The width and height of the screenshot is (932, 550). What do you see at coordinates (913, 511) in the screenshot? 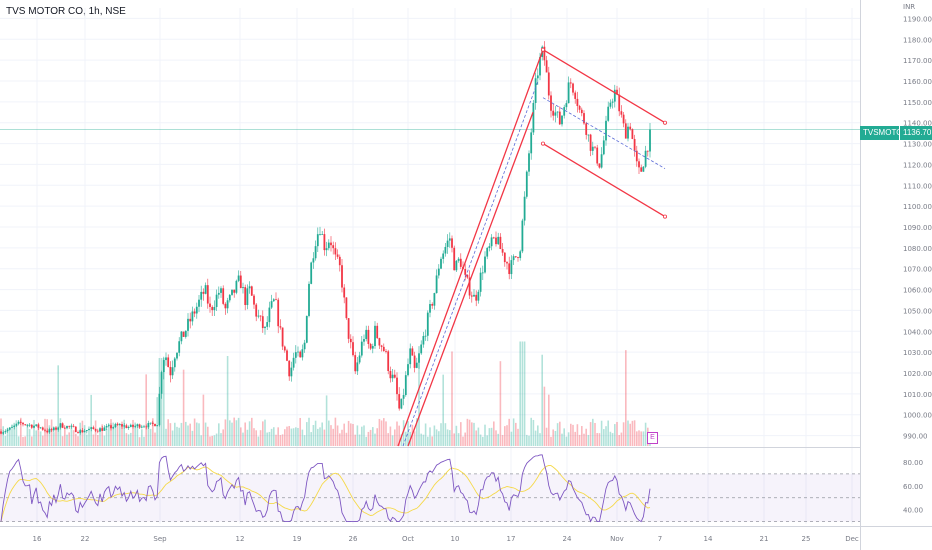
I see `rsi-tick-label: 40.00` at bounding box center [913, 511].